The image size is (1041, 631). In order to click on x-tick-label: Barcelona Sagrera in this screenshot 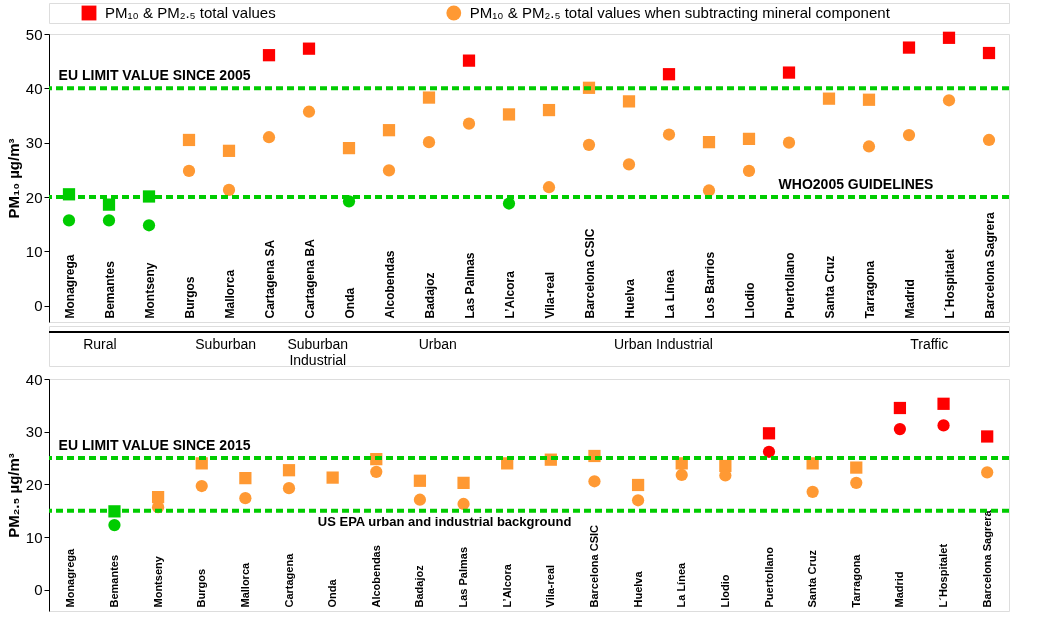, I will do `click(986, 558)`.